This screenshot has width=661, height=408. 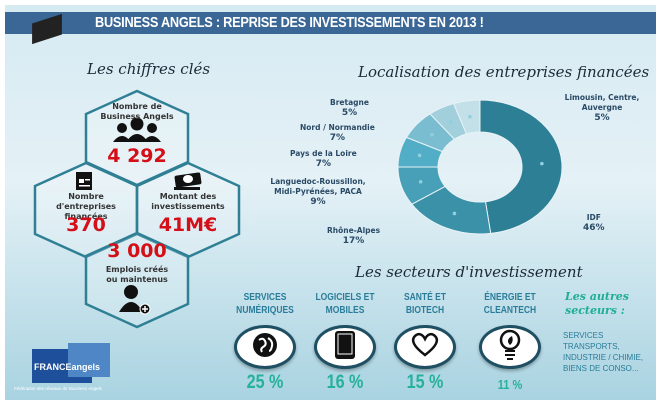 I want to click on chart-title: Localisation des entreprises financées, so click(x=504, y=72).